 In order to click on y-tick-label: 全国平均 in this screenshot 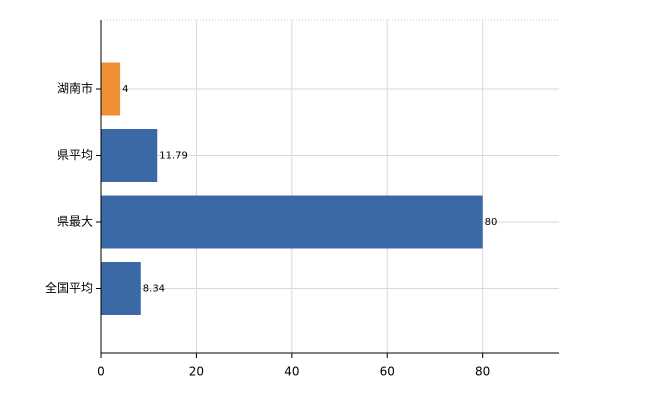, I will do `click(69, 287)`.